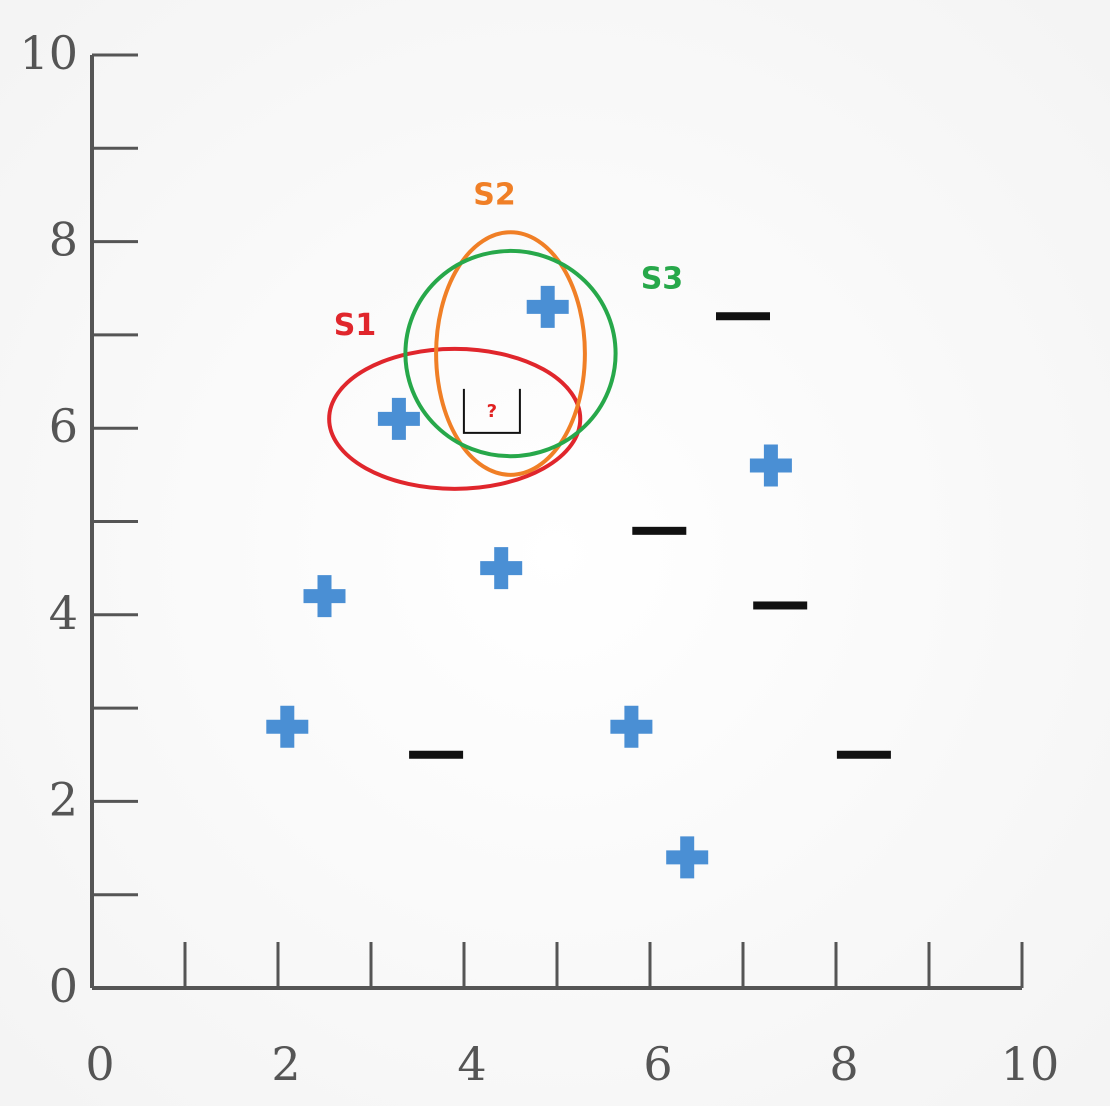 The image size is (1110, 1106). Describe the element at coordinates (63, 799) in the screenshot. I see `y-tick-label: 2` at that location.